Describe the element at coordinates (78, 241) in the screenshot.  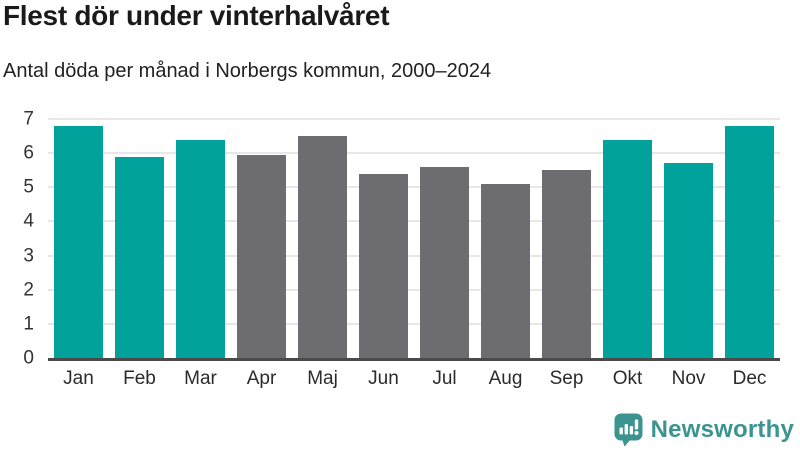
I see `bar-jan` at that location.